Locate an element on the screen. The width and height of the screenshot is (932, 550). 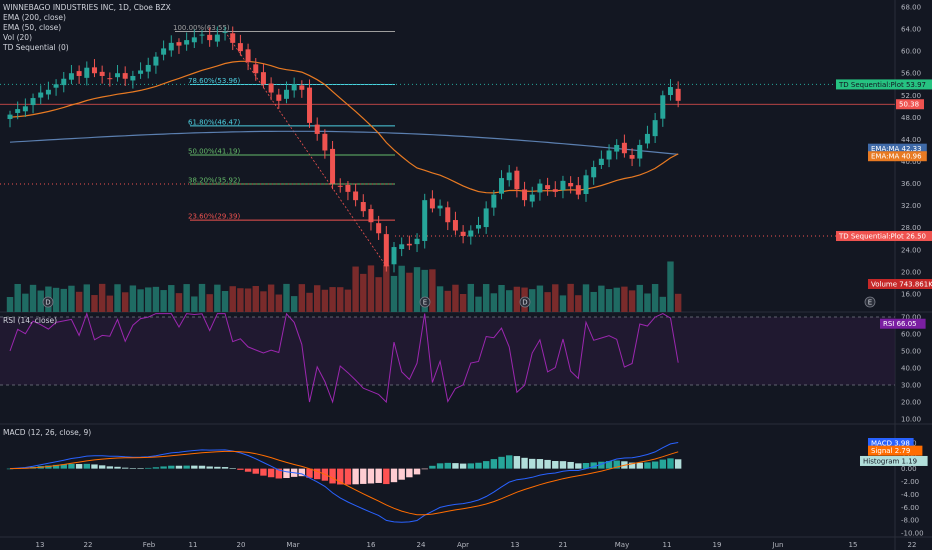
macd-legend: MACD (12, 26, close, 9) is located at coordinates (47, 432).